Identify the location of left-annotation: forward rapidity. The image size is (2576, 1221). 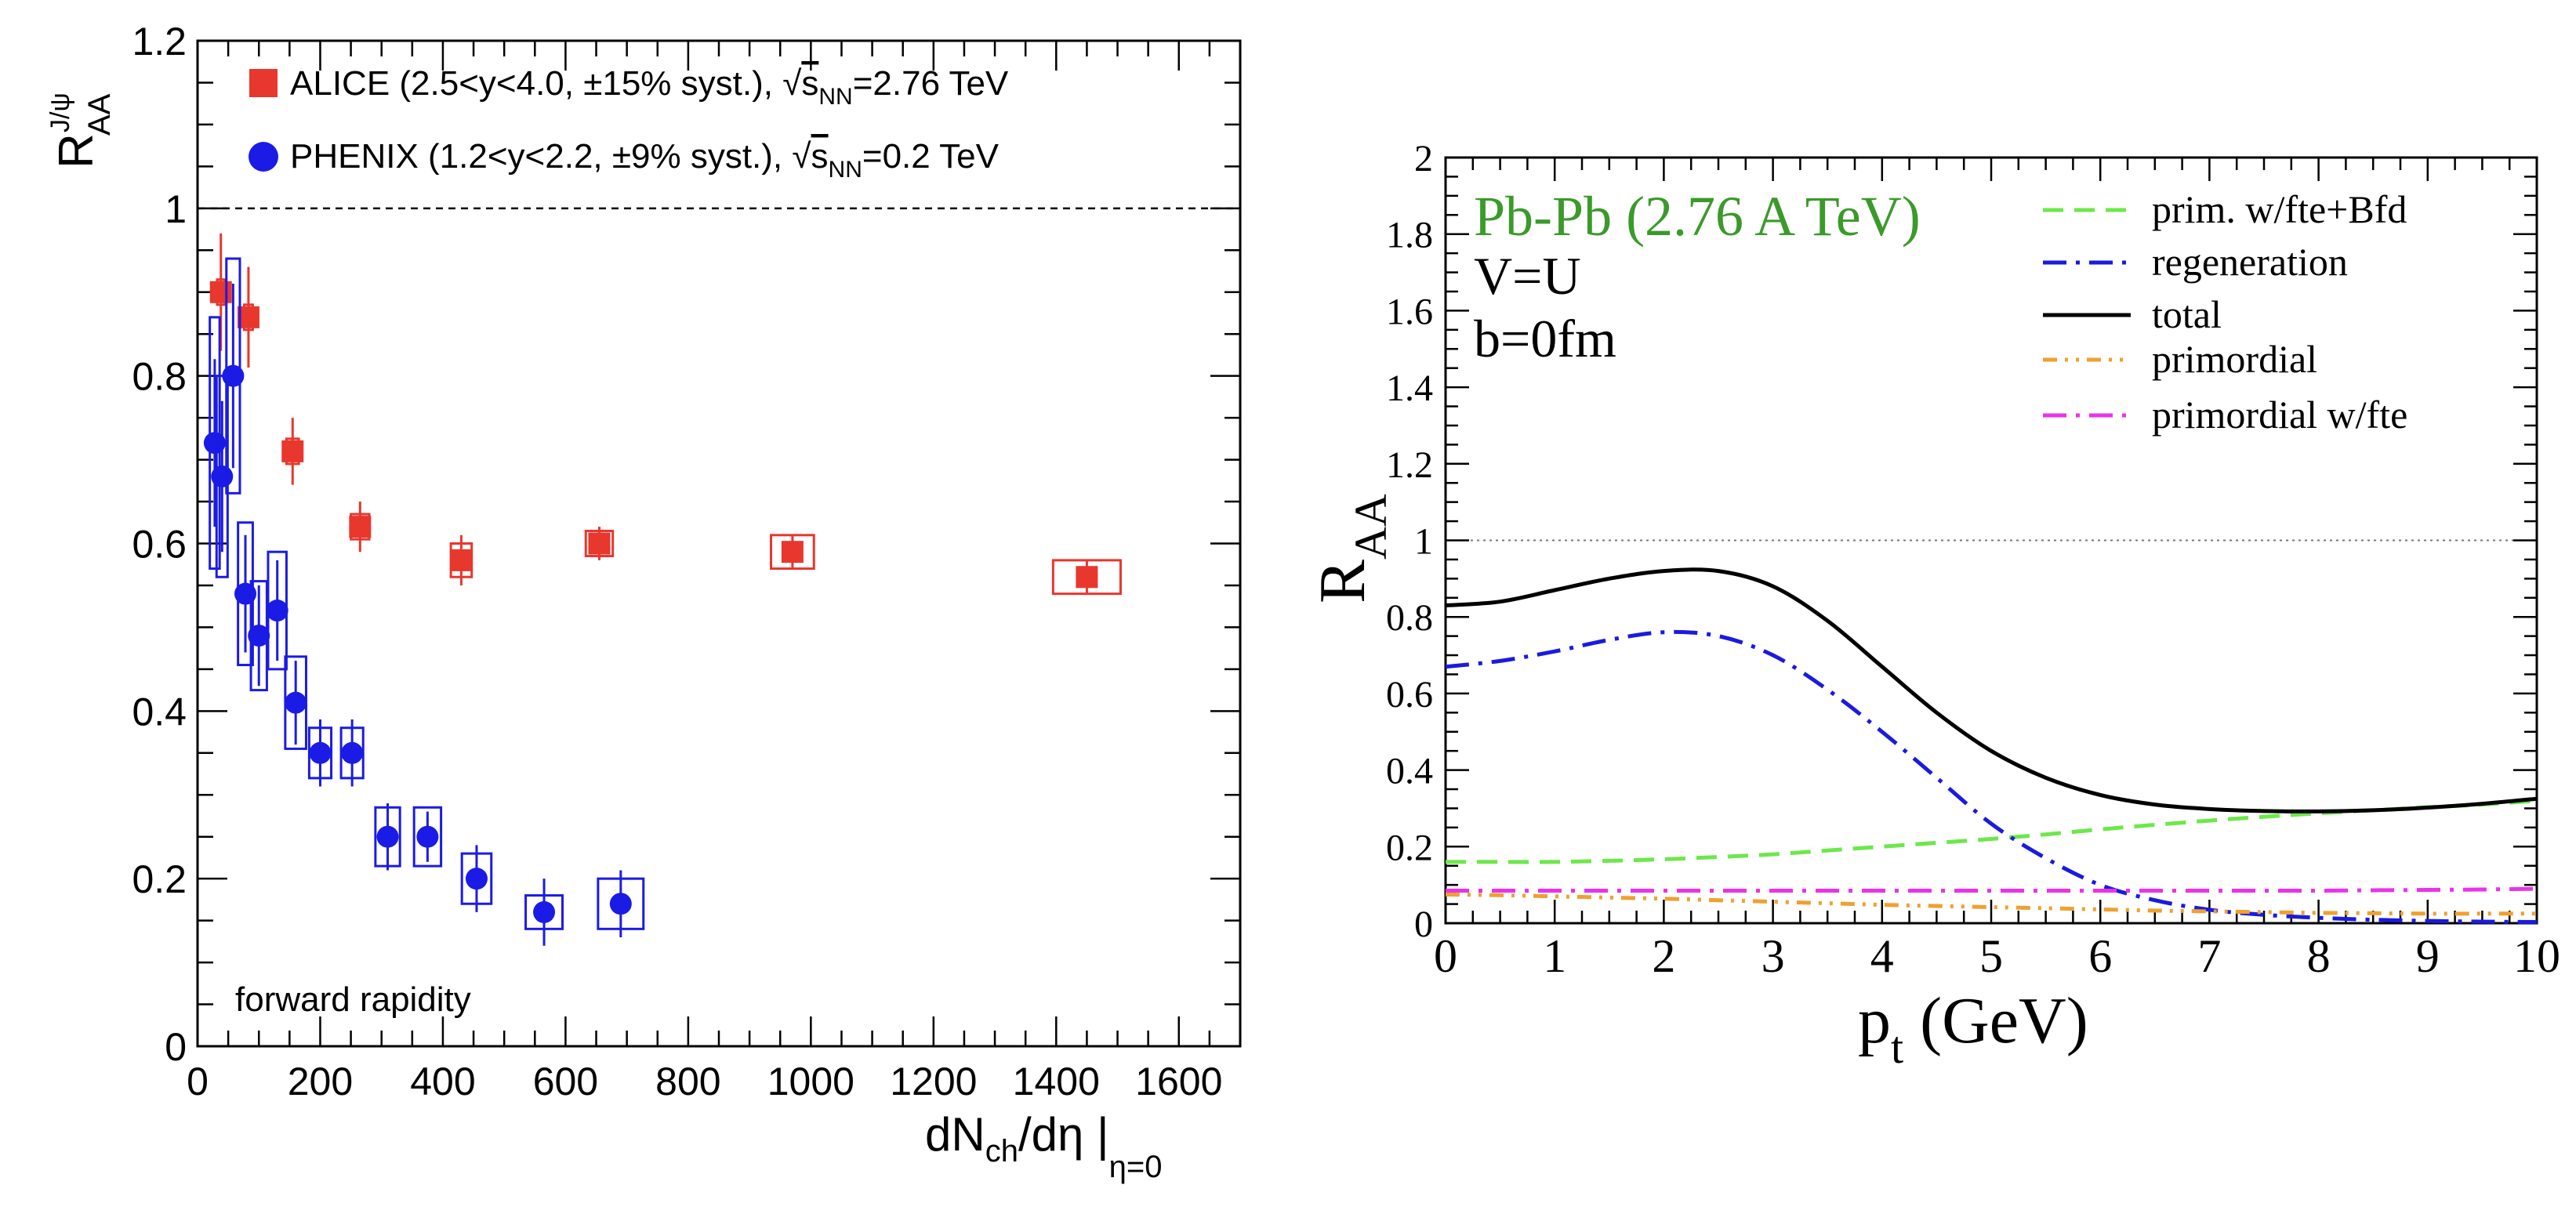
(353, 1000).